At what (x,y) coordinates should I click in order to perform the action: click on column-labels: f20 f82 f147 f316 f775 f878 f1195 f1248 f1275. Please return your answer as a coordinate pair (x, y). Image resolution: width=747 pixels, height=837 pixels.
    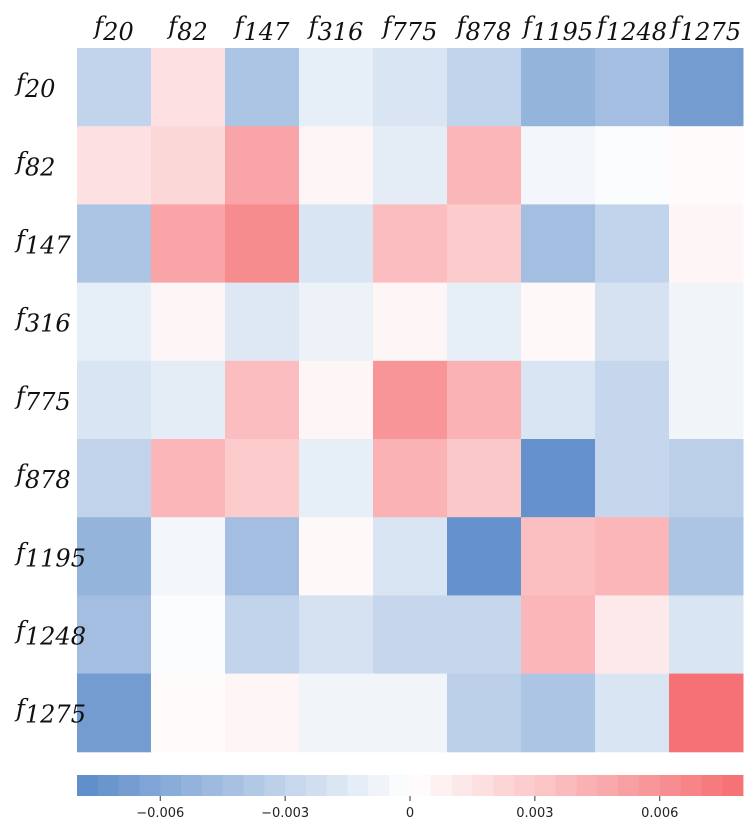
    Looking at the image, I should click on (416, 29).